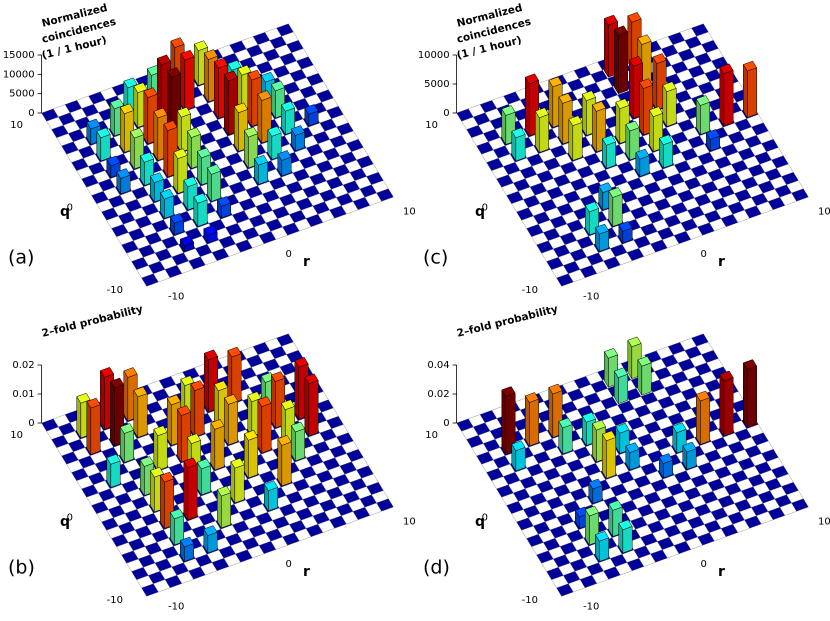 The image size is (830, 621). What do you see at coordinates (480, 522) in the screenshot?
I see `q-axis-label: q` at bounding box center [480, 522].